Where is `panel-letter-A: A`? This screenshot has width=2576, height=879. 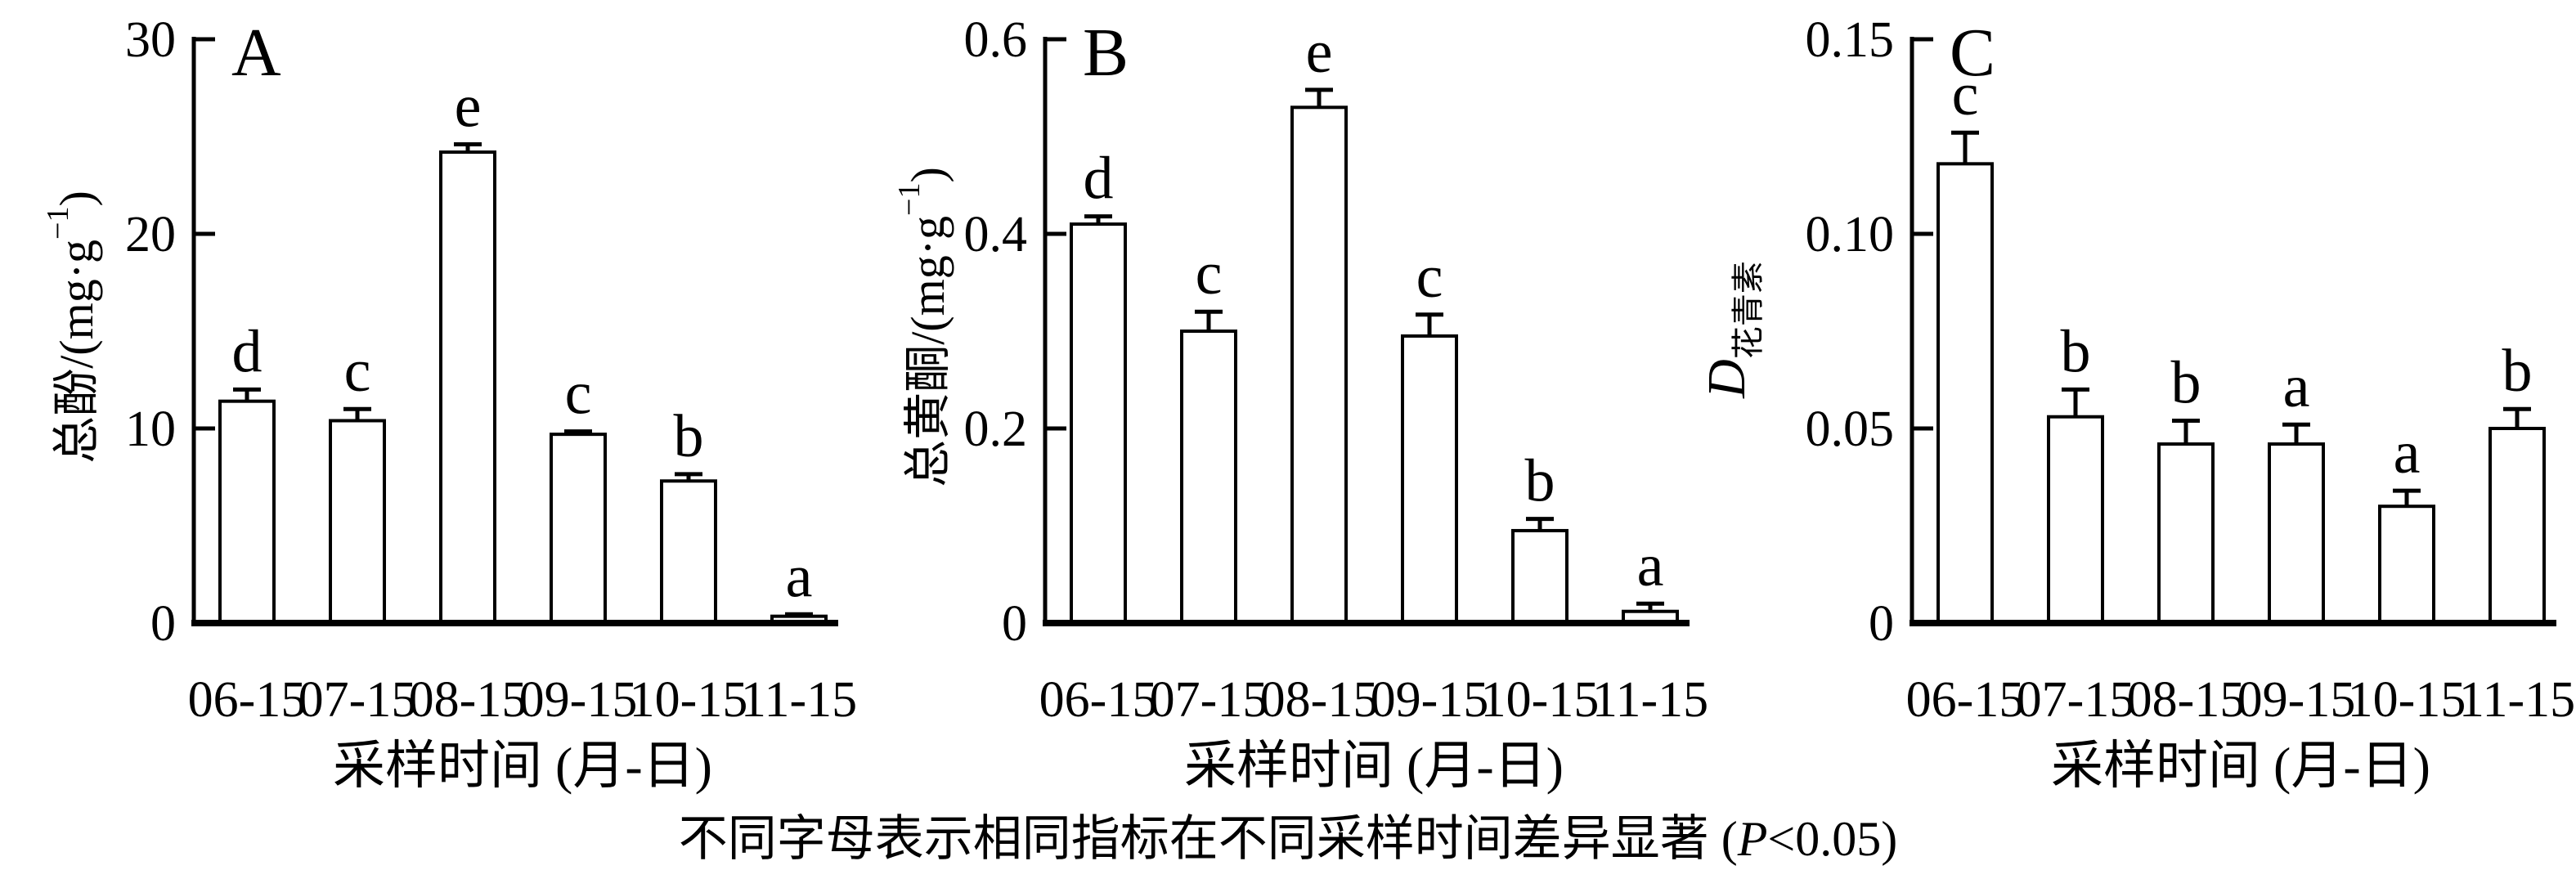 panel-letter-A: A is located at coordinates (256, 53).